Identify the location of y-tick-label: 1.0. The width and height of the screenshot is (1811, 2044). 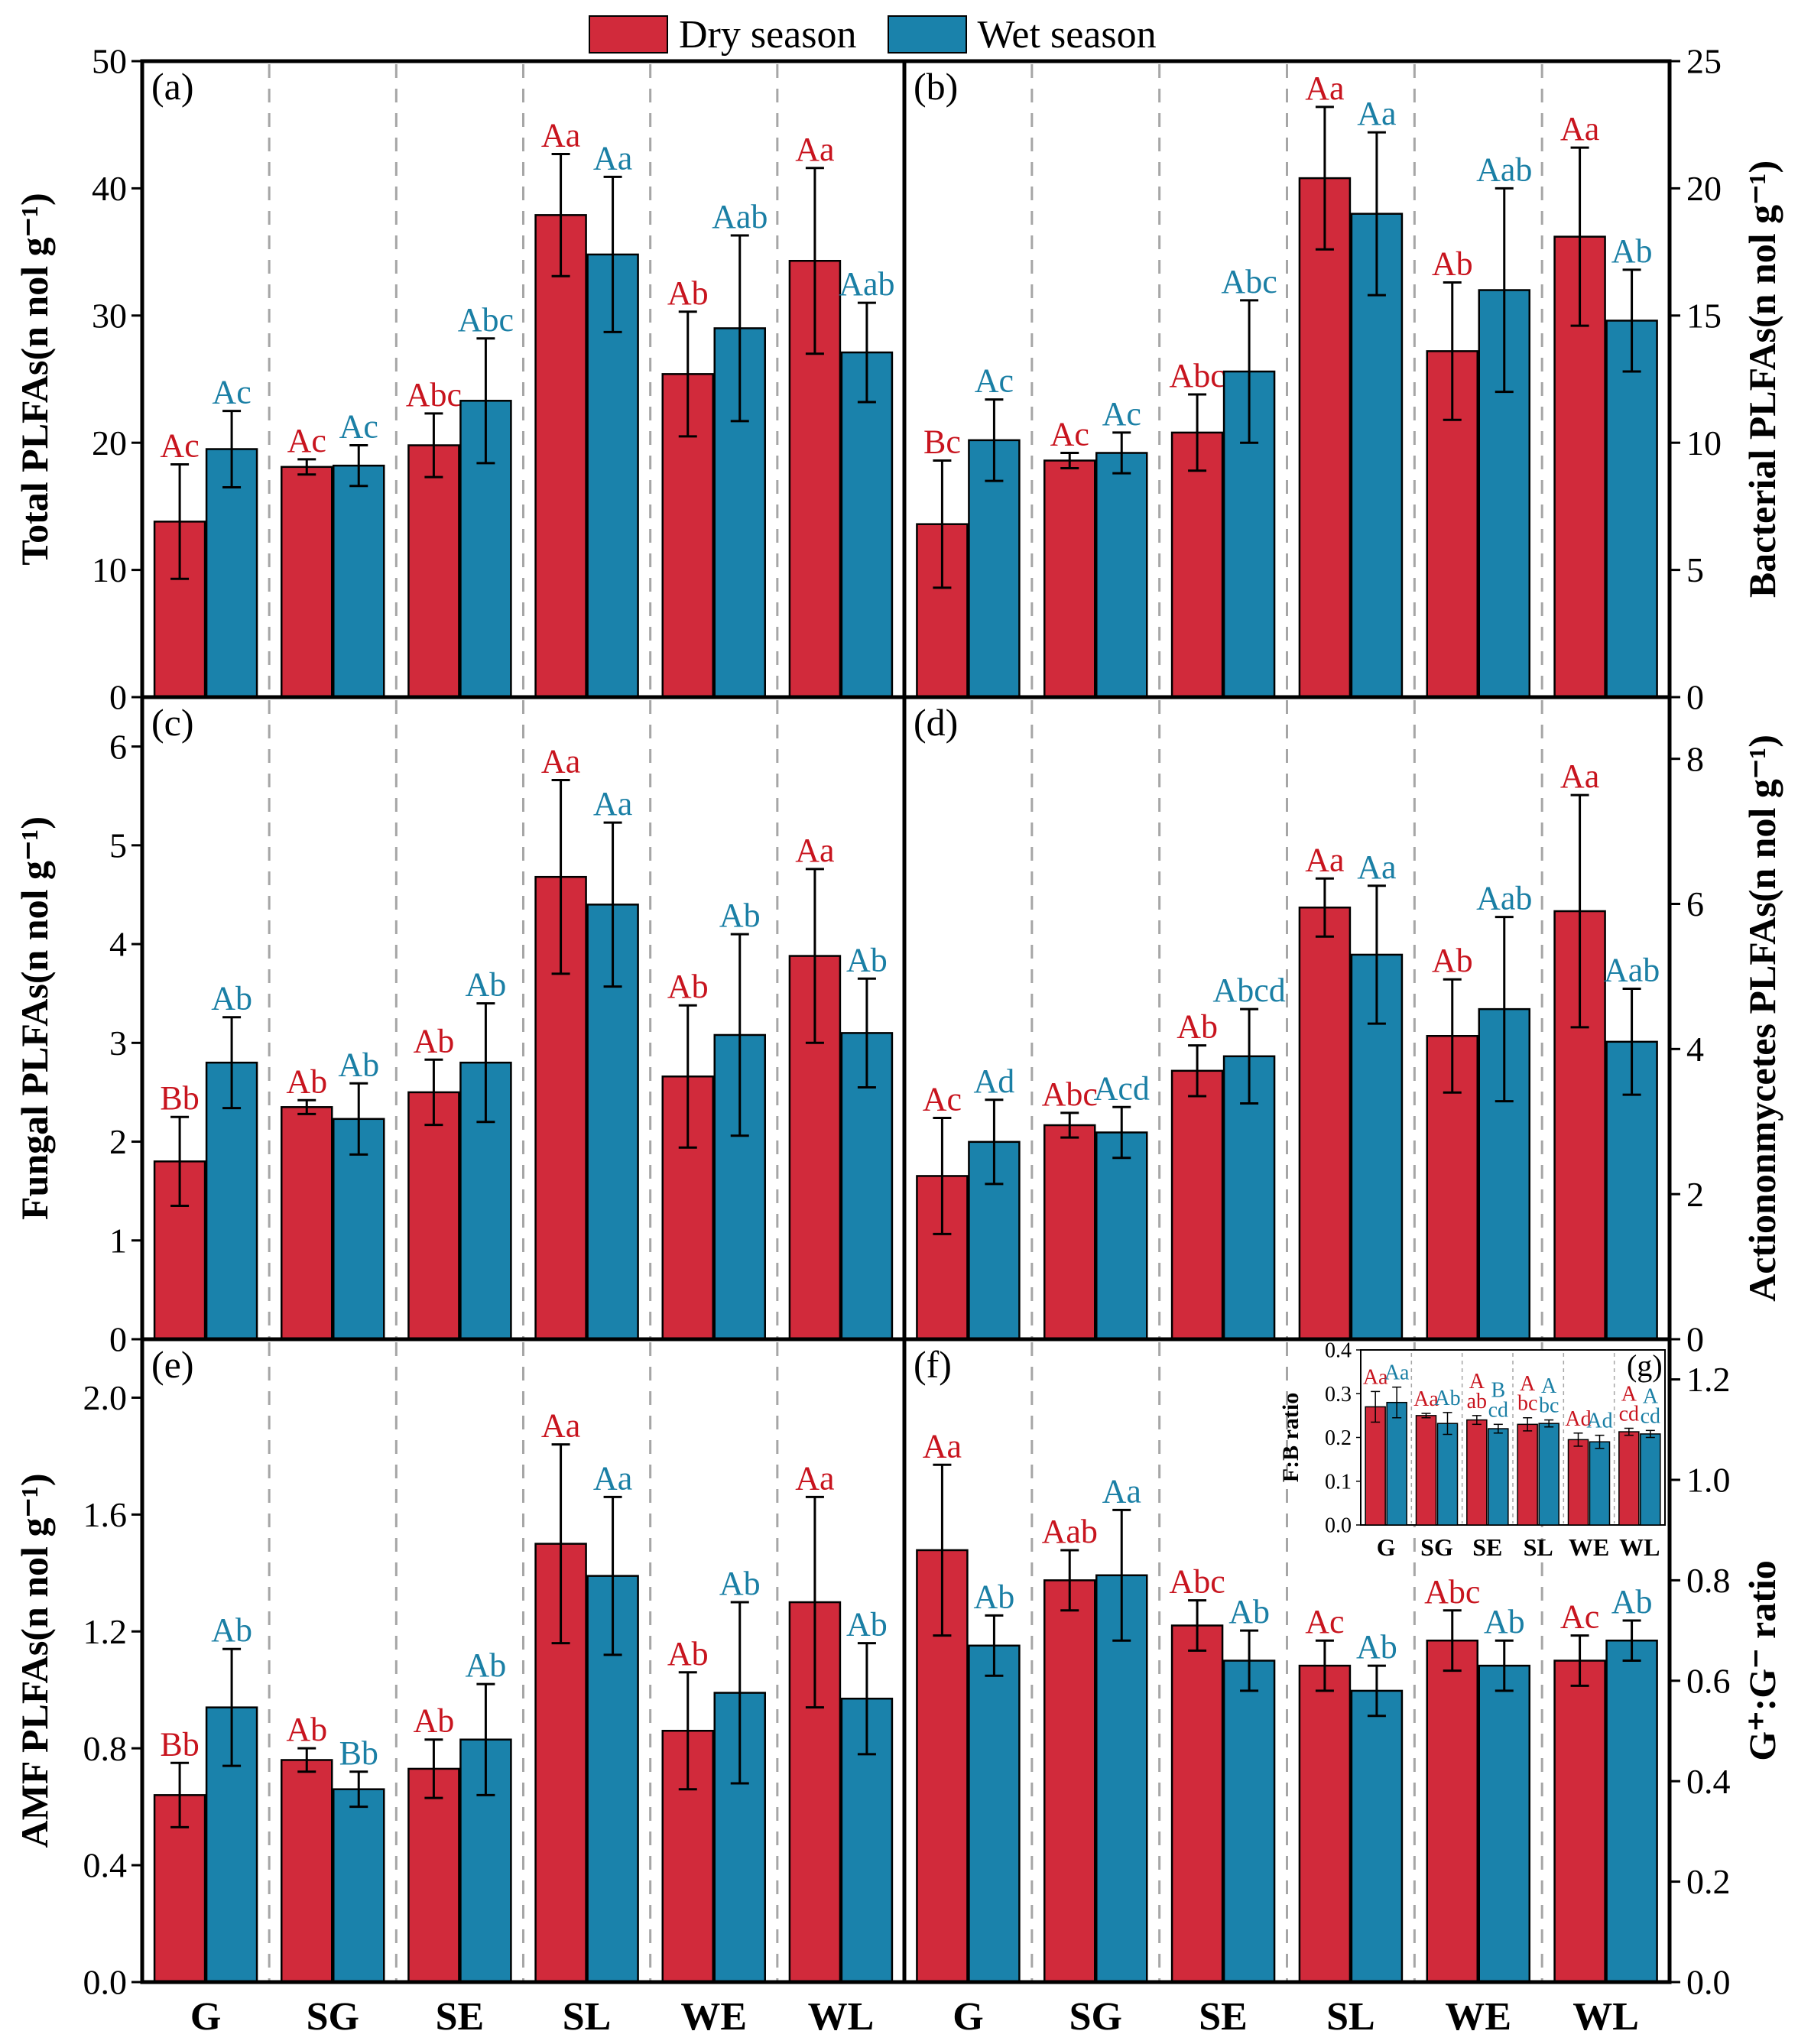
(1708, 1480).